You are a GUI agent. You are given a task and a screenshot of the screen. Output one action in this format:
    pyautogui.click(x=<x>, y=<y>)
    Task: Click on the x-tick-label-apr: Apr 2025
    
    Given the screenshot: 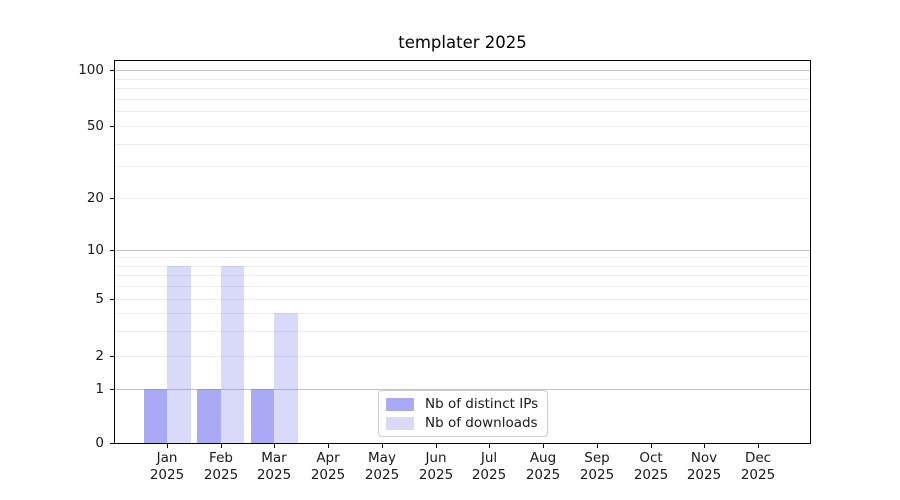 What is the action you would take?
    pyautogui.click(x=328, y=466)
    